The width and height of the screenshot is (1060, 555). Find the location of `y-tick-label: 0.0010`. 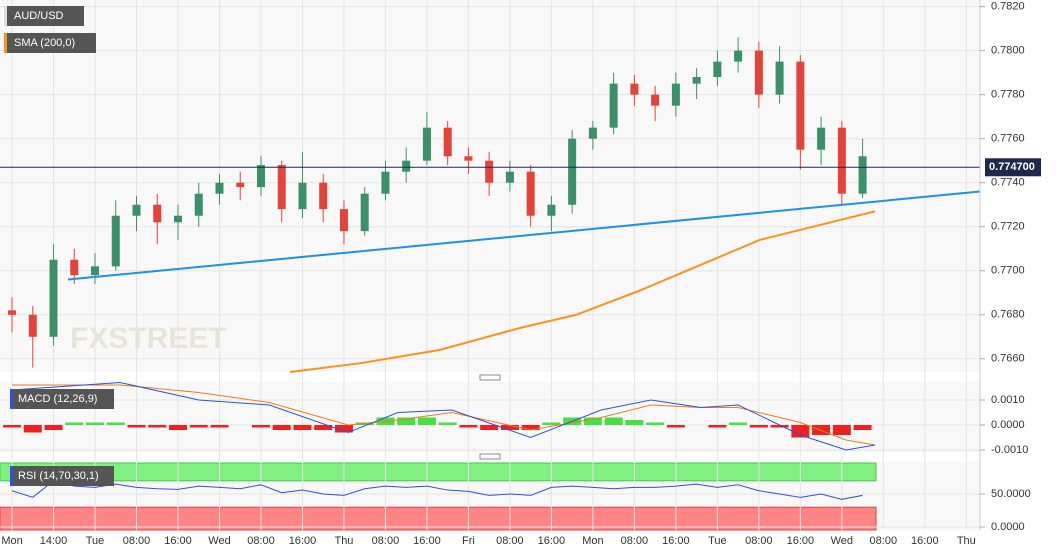

y-tick-label: 0.0010 is located at coordinates (1008, 400).